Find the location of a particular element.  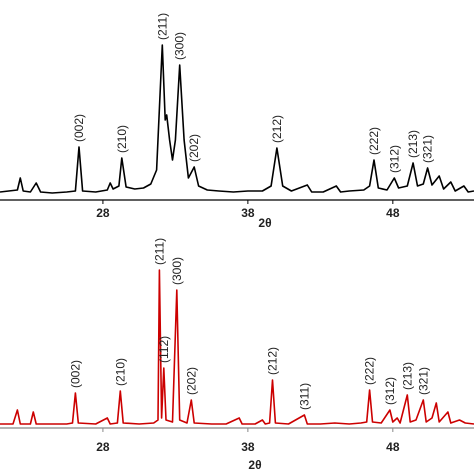

peak-label: (311) is located at coordinates (304, 396).